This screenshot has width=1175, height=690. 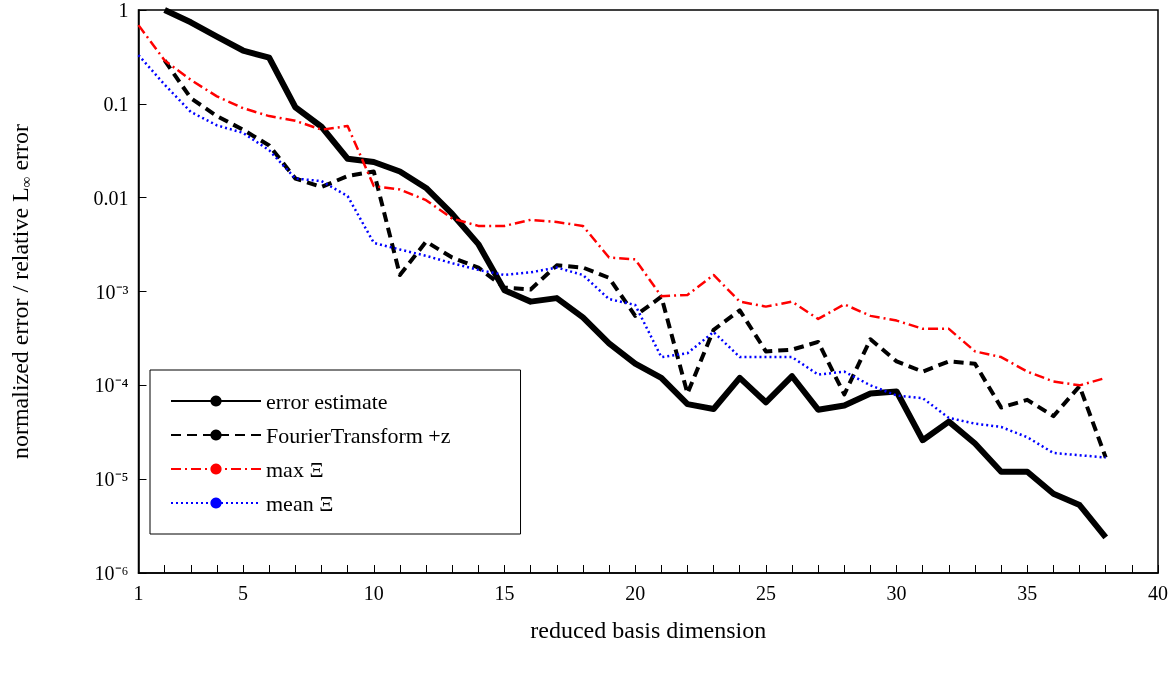 What do you see at coordinates (373, 593) in the screenshot?
I see `x-tick-label: 10` at bounding box center [373, 593].